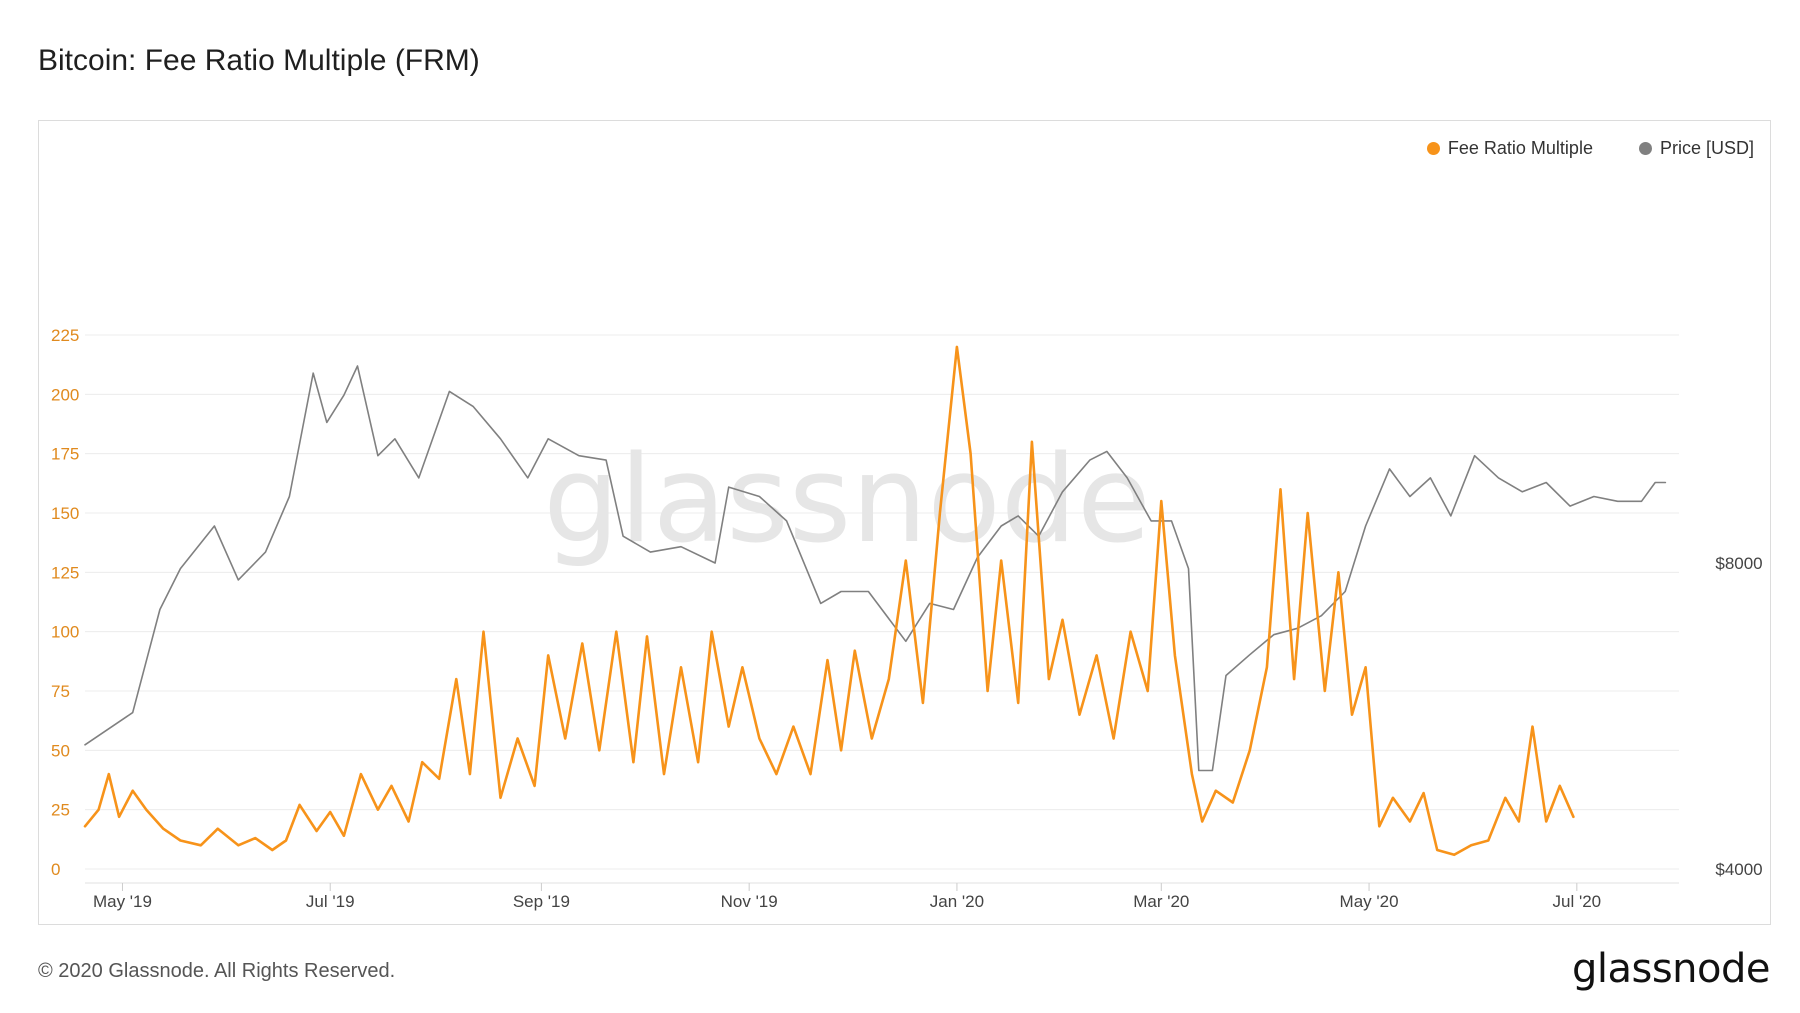 This screenshot has height=1013, width=1800. I want to click on legend-item-price: Price [USD], so click(1696, 148).